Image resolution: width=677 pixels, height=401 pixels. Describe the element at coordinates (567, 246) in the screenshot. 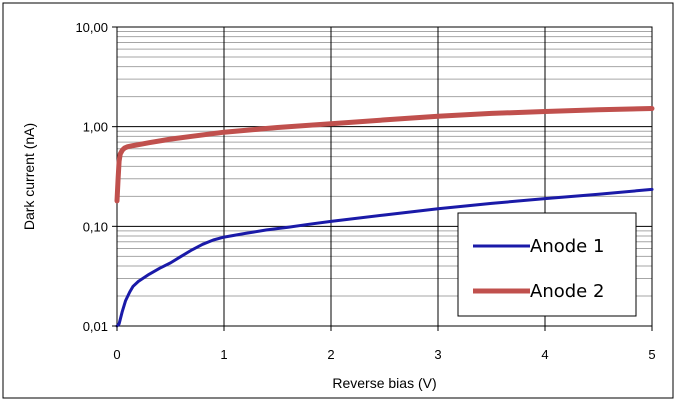

I see `legend-label-anode-1: Anode 1` at that location.